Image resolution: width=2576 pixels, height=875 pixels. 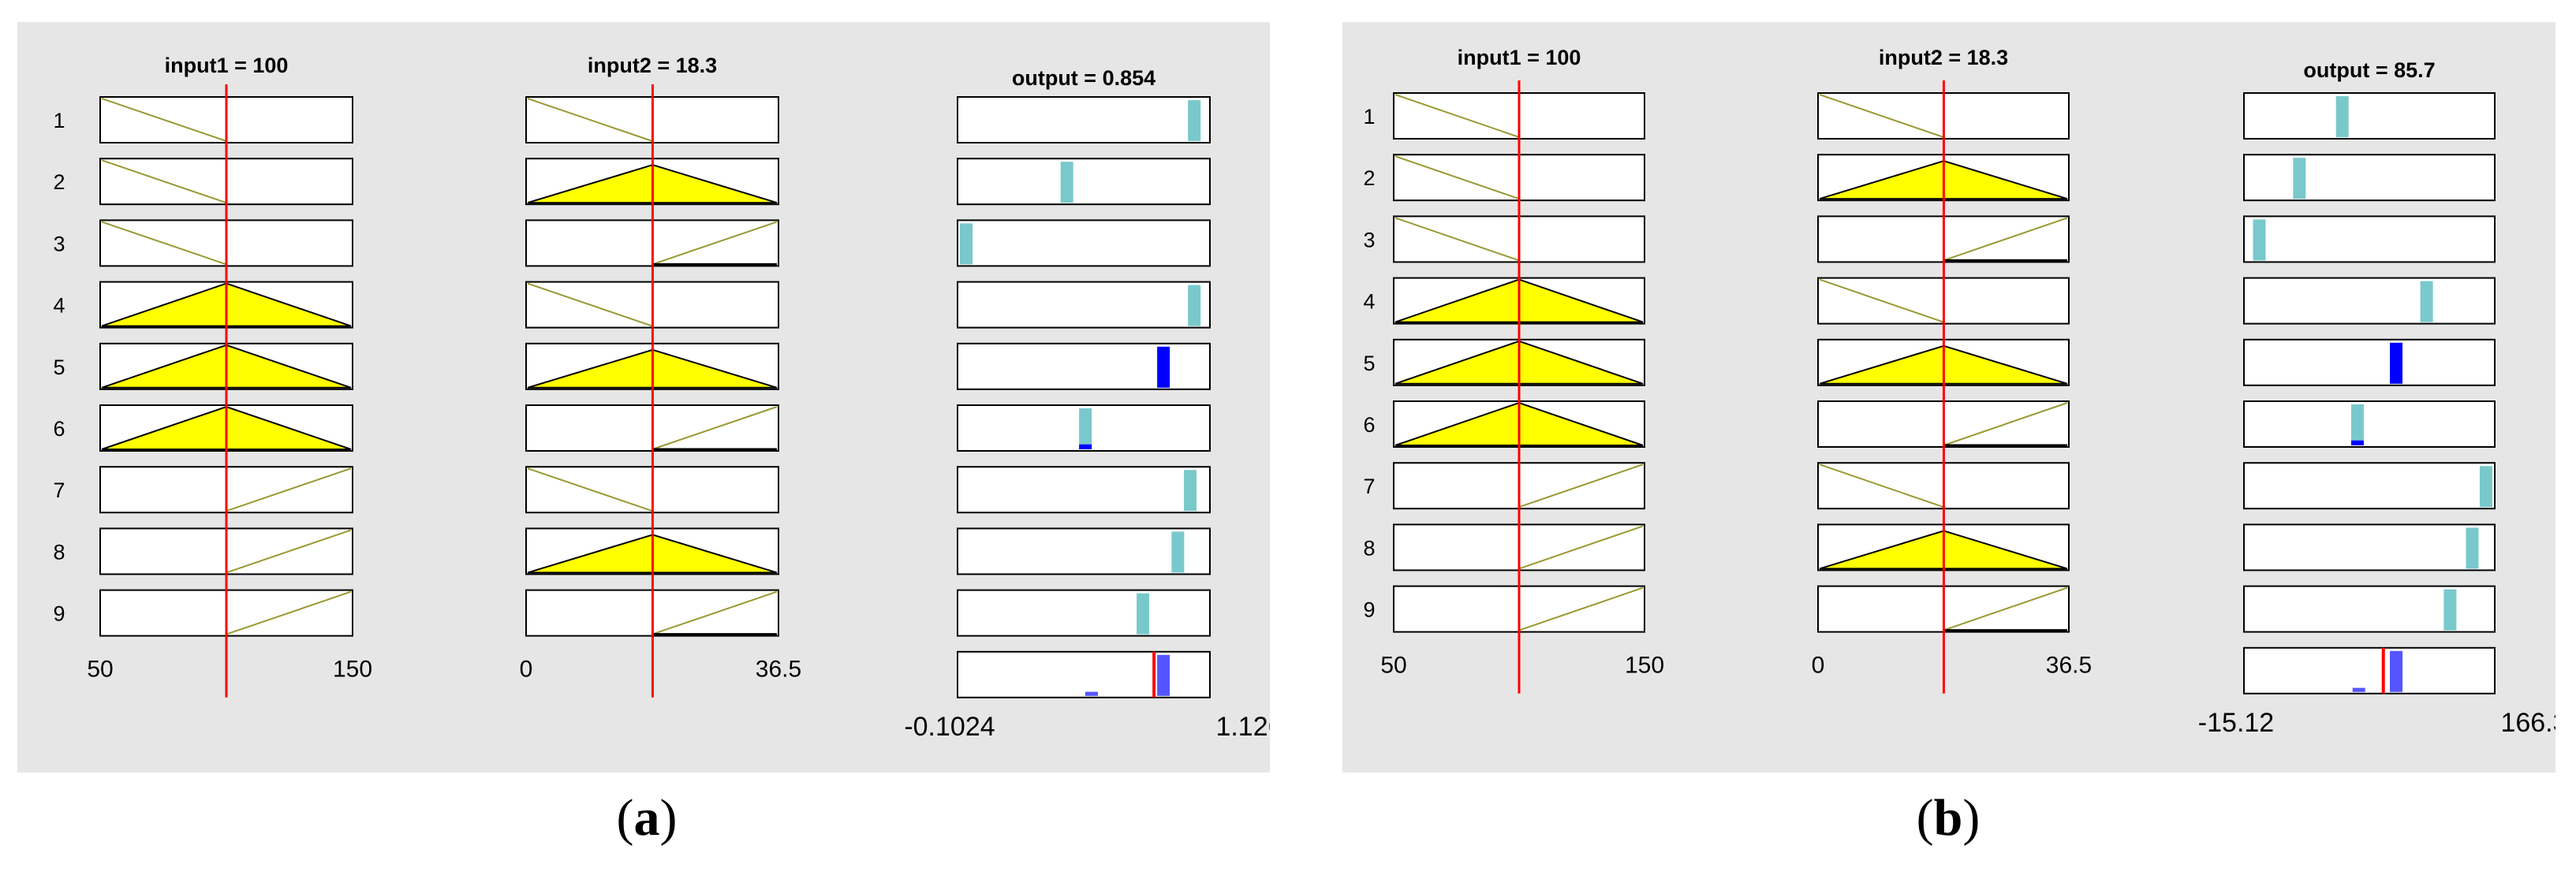 What do you see at coordinates (1083, 78) in the screenshot?
I see `output-title: output = 0.854` at bounding box center [1083, 78].